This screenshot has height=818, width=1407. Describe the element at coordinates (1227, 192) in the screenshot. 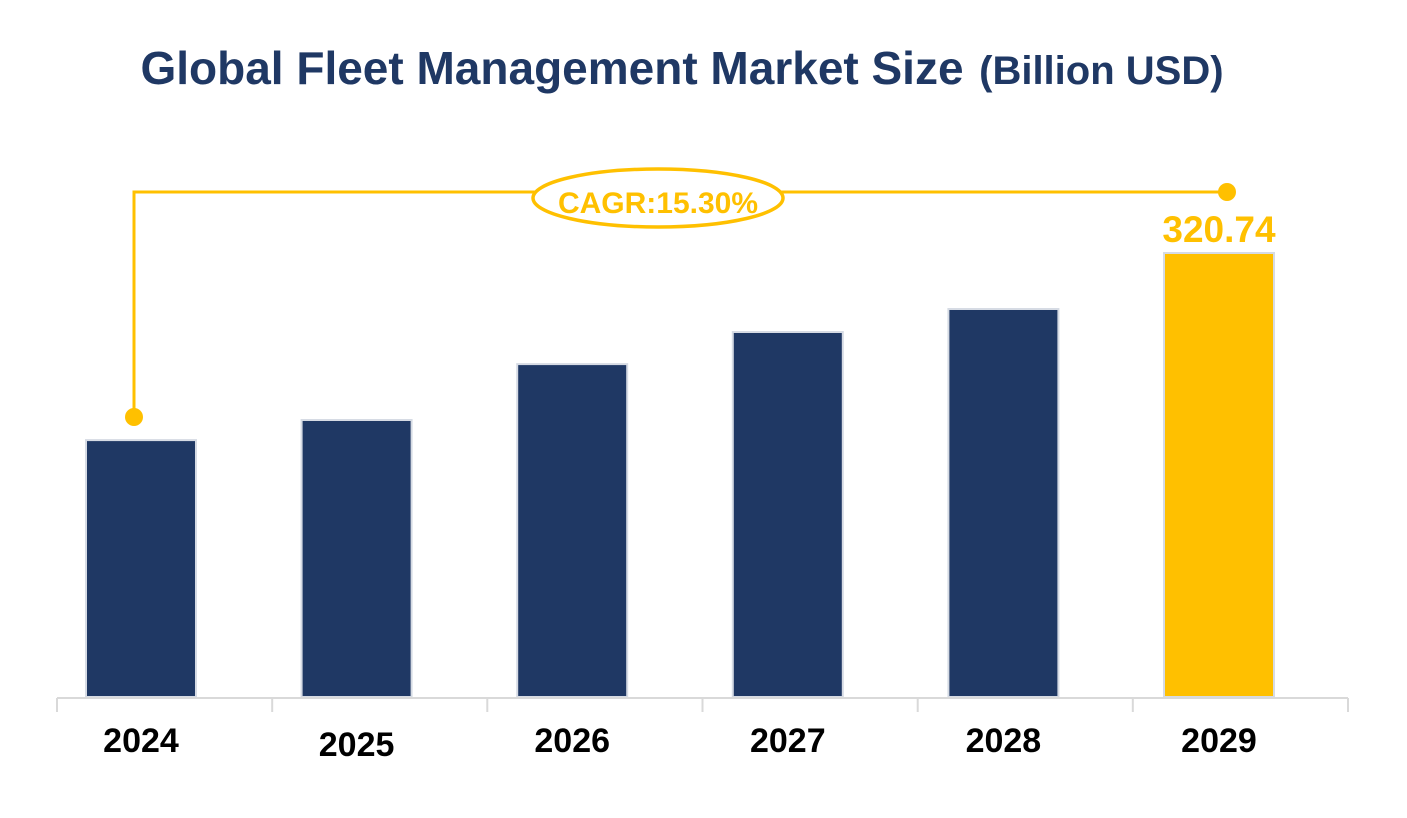

I see `cagr-callout-end-dot` at that location.